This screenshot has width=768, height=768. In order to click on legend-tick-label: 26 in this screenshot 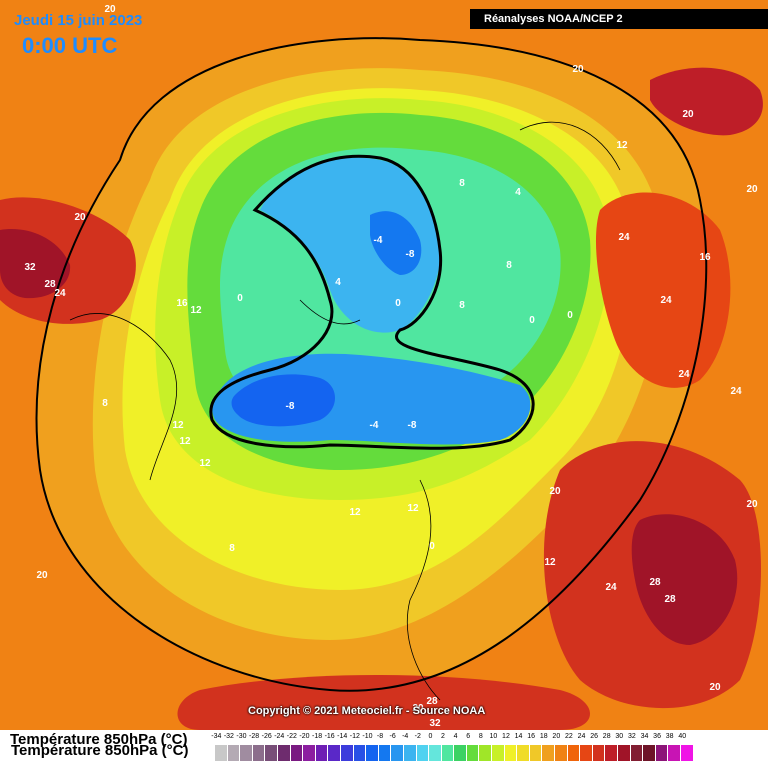, I will do `click(594, 736)`.